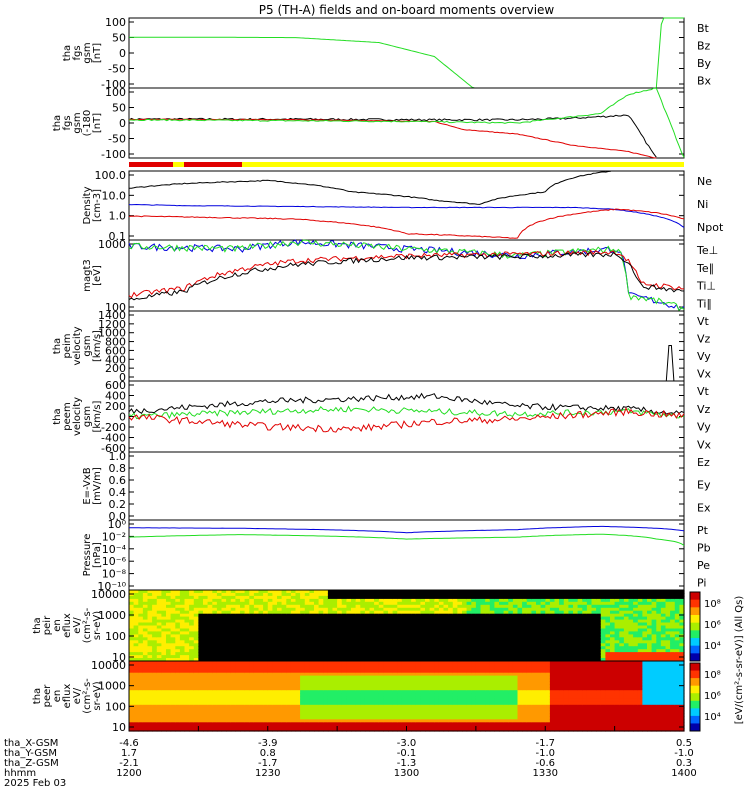 This screenshot has height=800, width=750. Describe the element at coordinates (118, 480) in the screenshot. I see `y-tick-label: 0.6` at that location.